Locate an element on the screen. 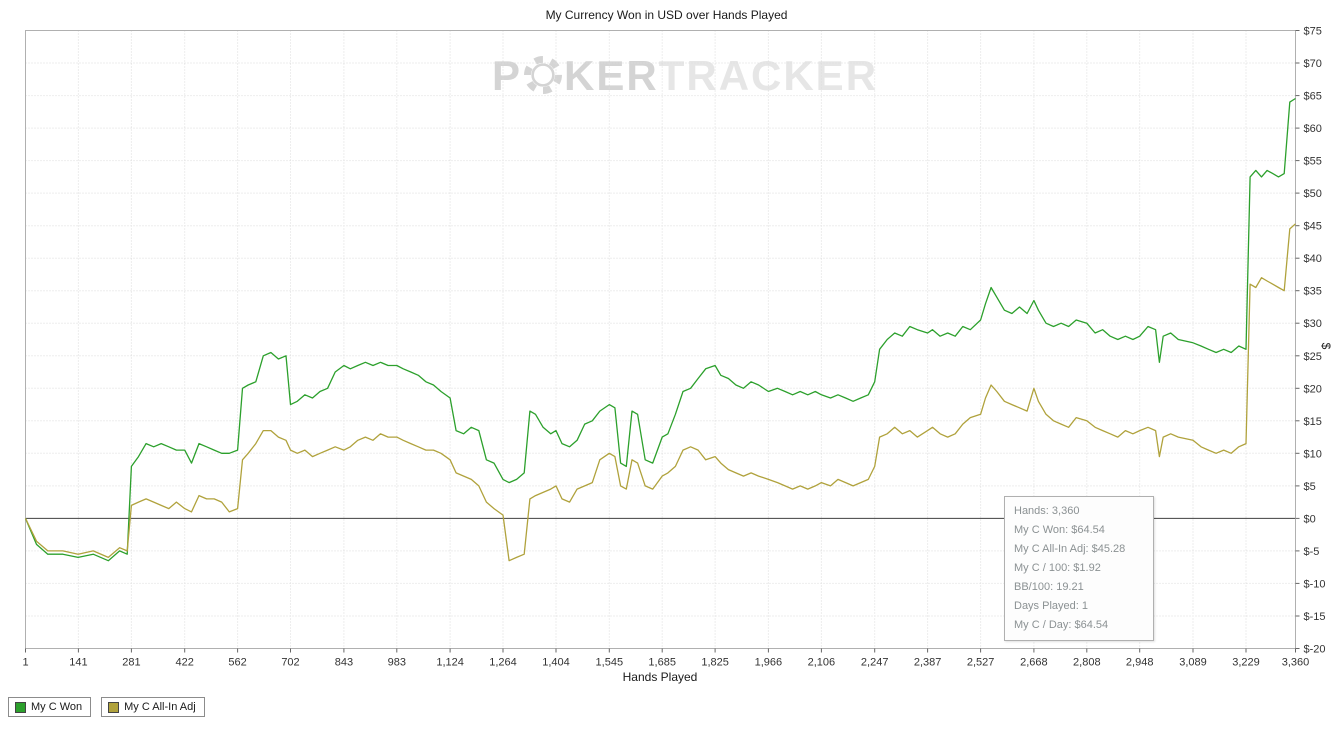  poker-chip-icon is located at coordinates (543, 80).